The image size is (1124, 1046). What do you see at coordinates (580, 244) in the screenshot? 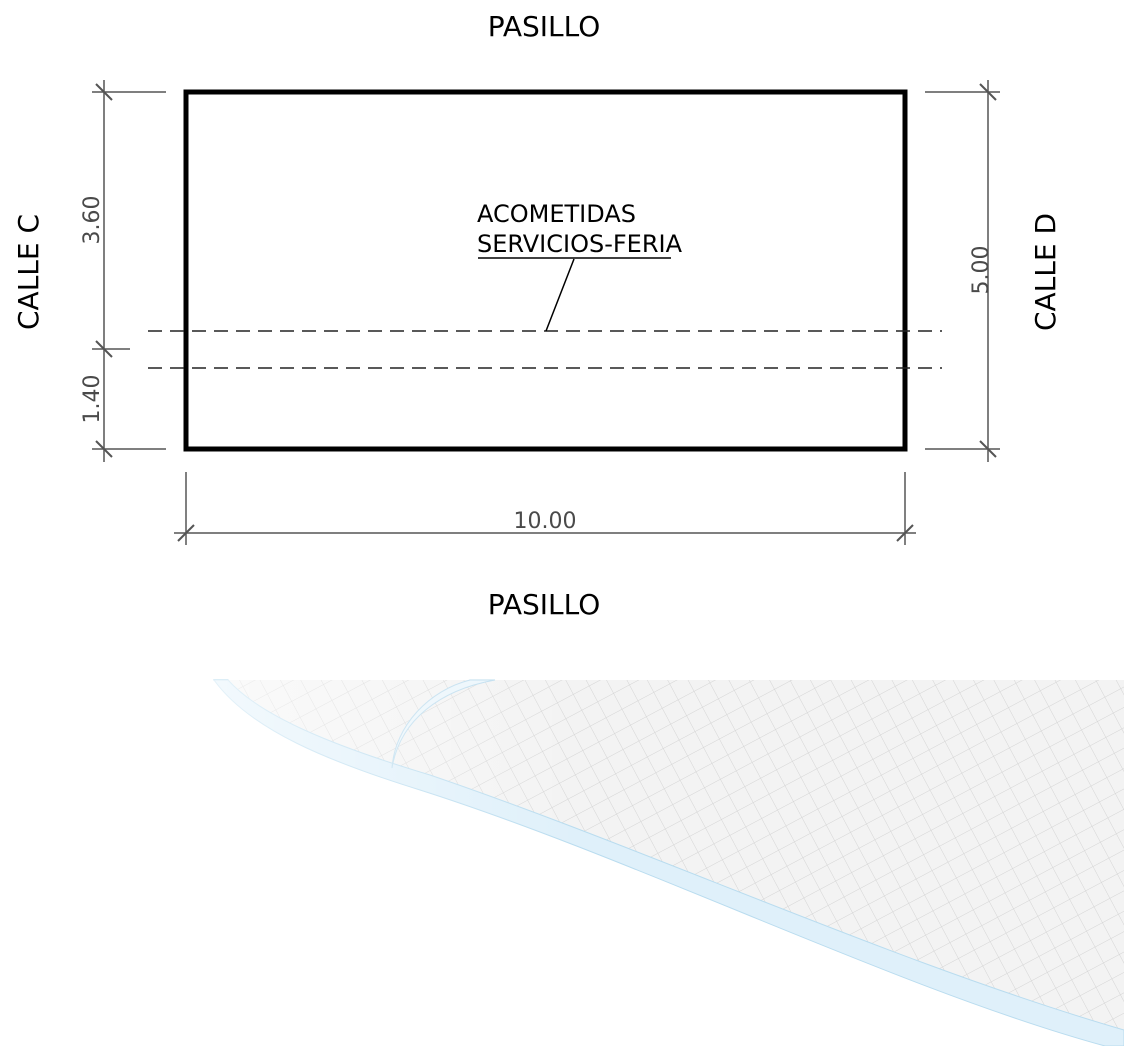
I see `annotation-line-2: SERVICIOS-FERIA` at bounding box center [580, 244].